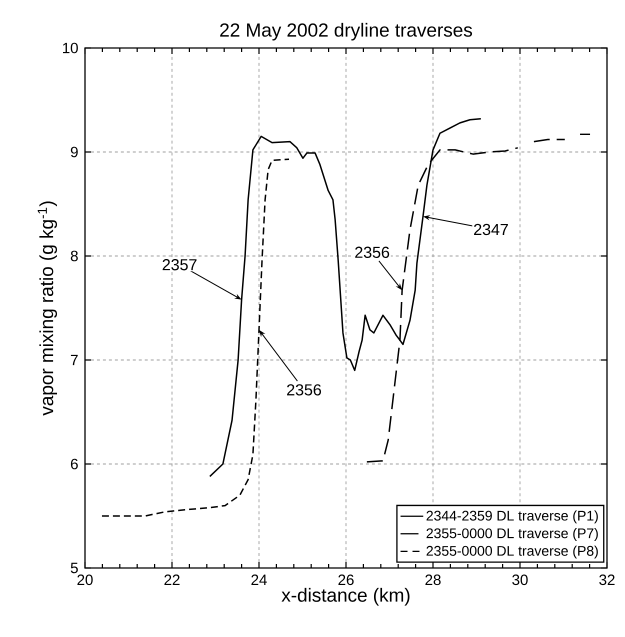 The height and width of the screenshot is (637, 625). What do you see at coordinates (512, 552) in the screenshot?
I see `legend-label: 2355-0000 DL traverse (P8)` at bounding box center [512, 552].